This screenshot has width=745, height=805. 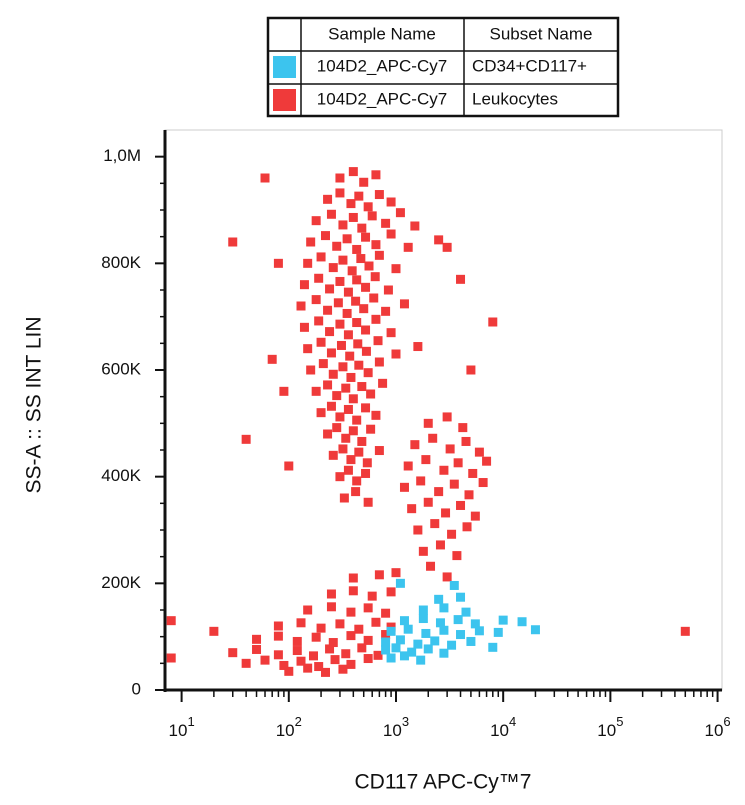 What do you see at coordinates (382, 33) in the screenshot?
I see `legend-header: Sample Name` at bounding box center [382, 33].